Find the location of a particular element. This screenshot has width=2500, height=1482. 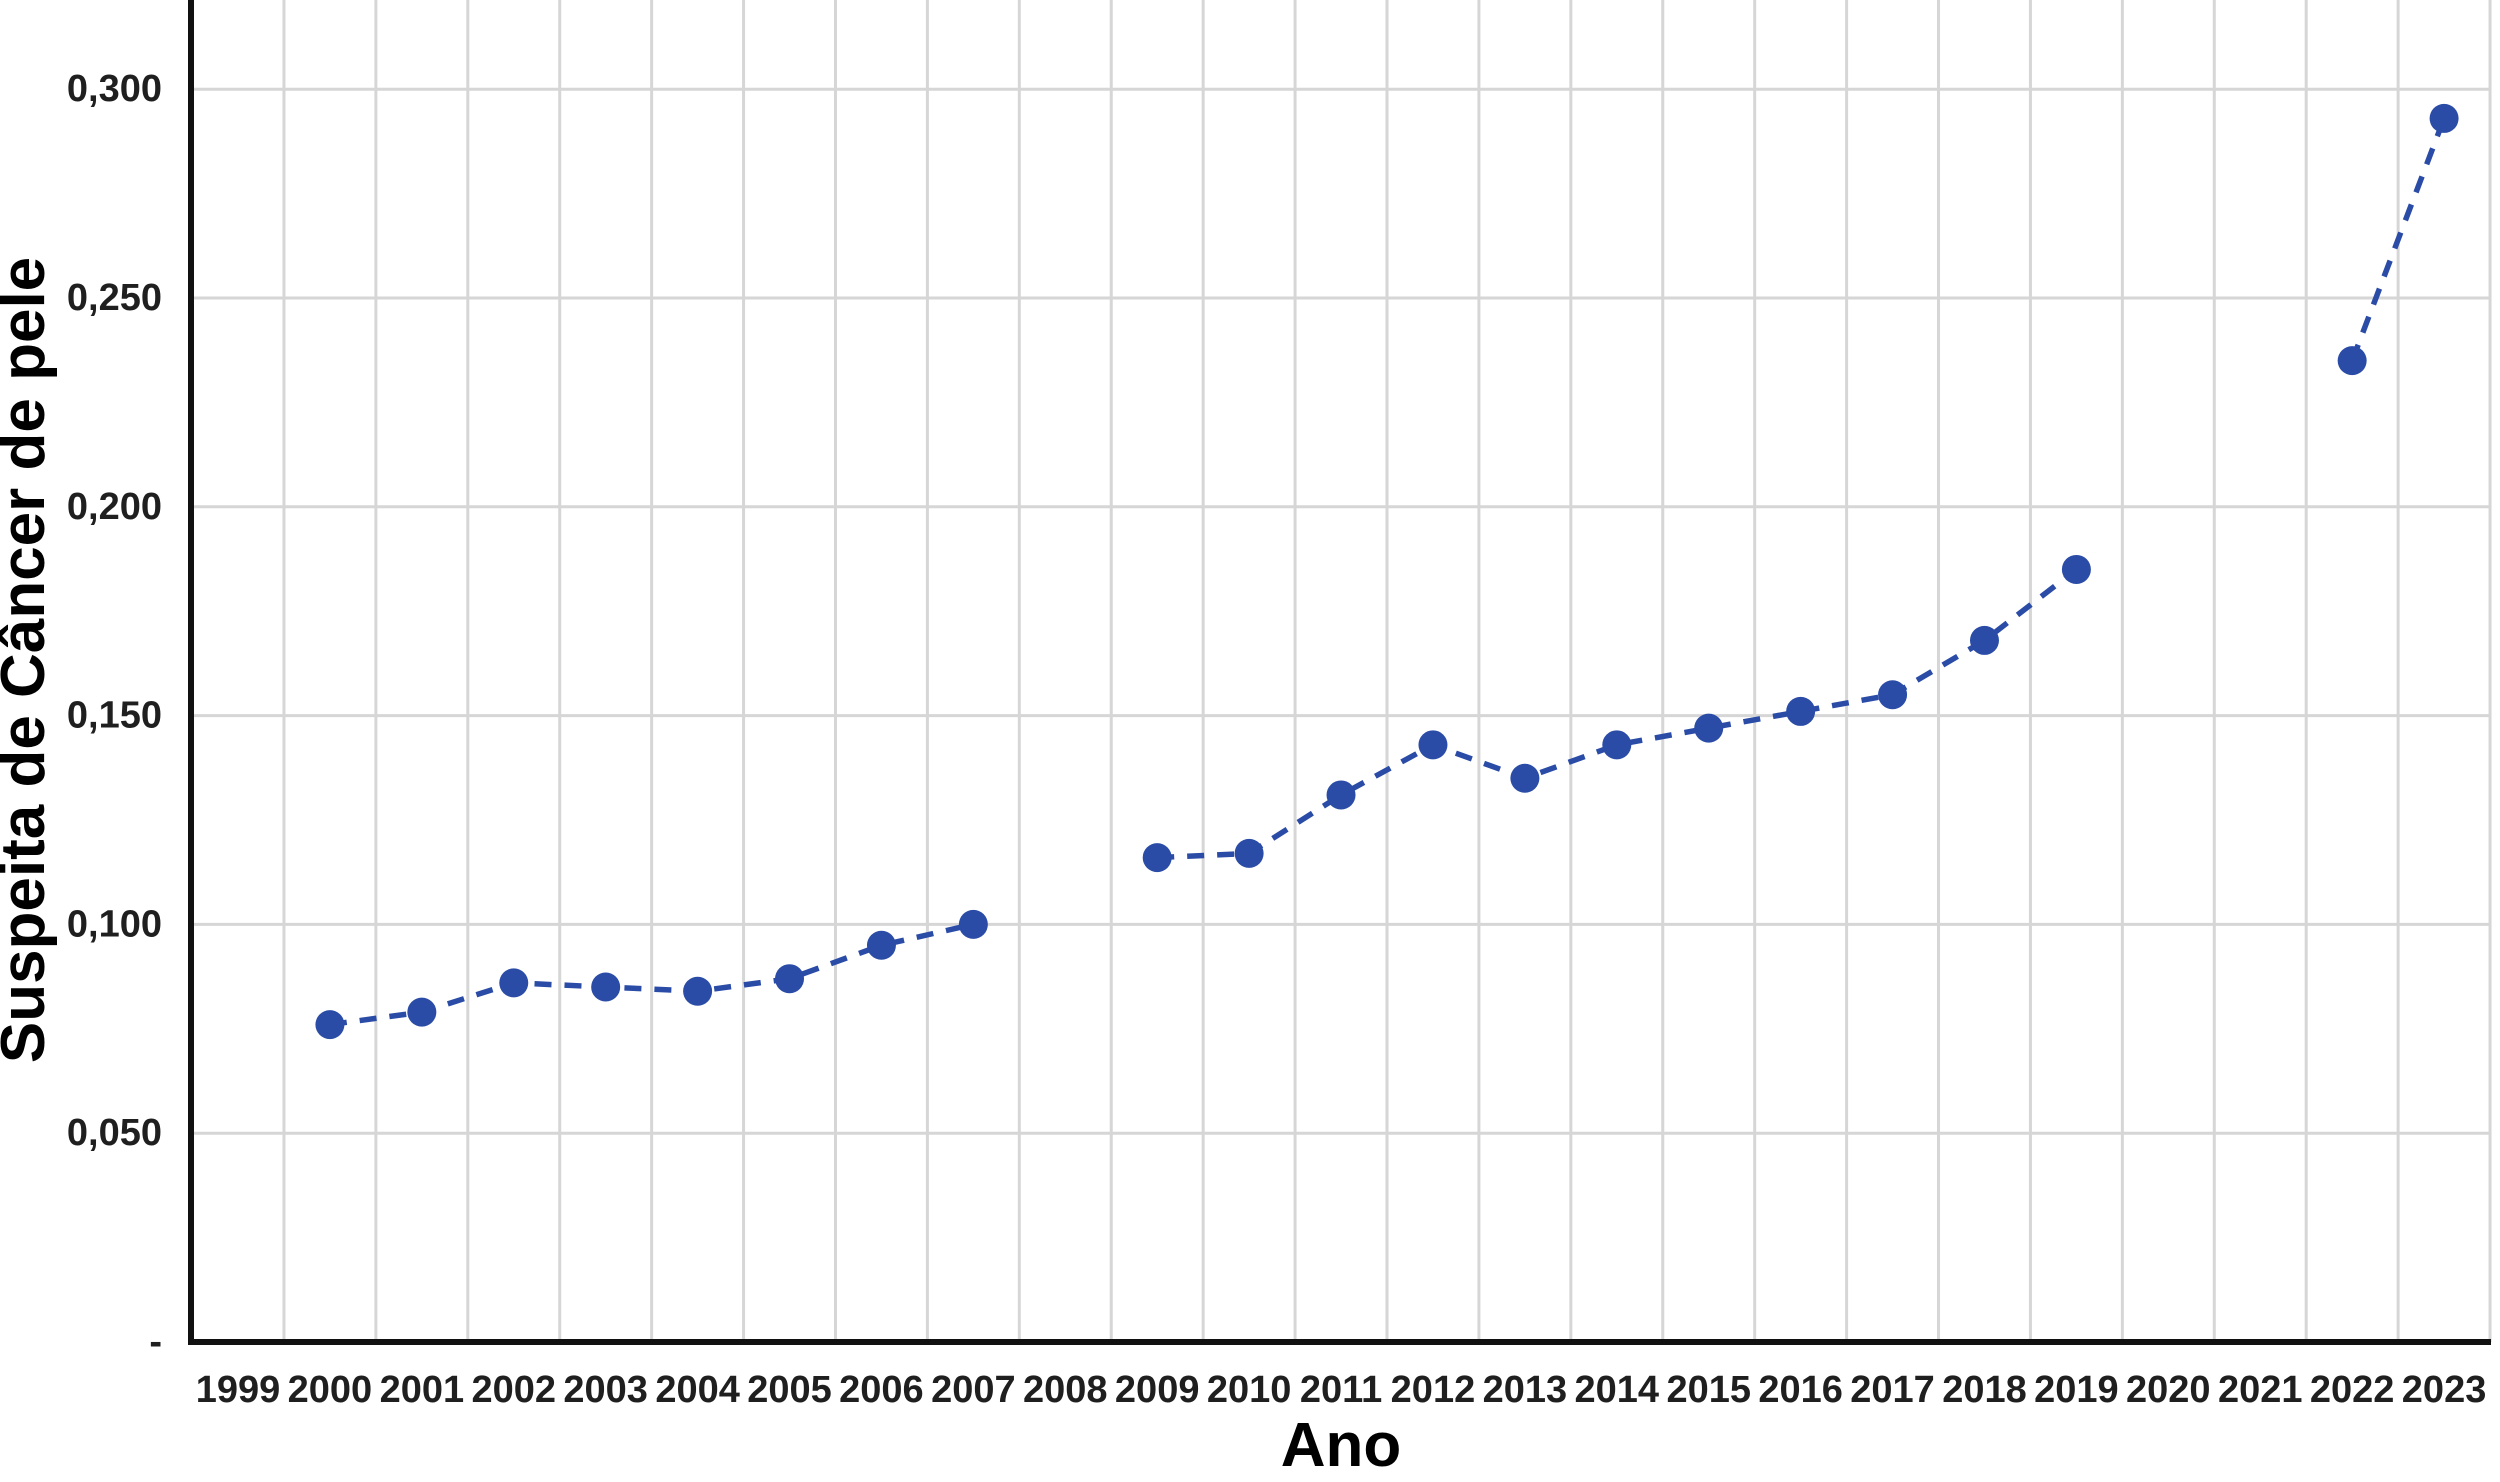

x-tick-label: 2017 is located at coordinates (1892, 1390).